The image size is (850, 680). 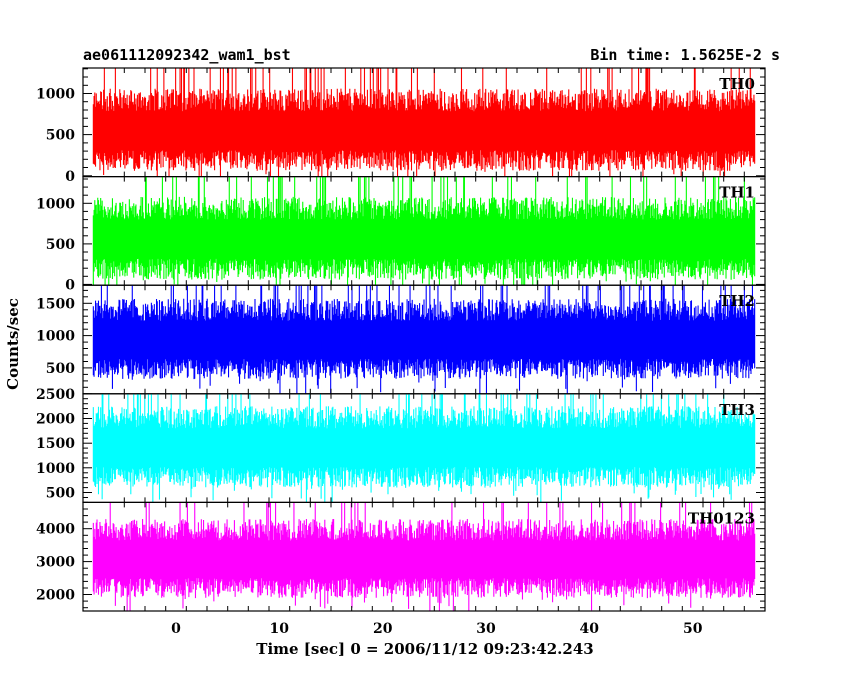 I want to click on panel-frame, so click(x=424, y=556).